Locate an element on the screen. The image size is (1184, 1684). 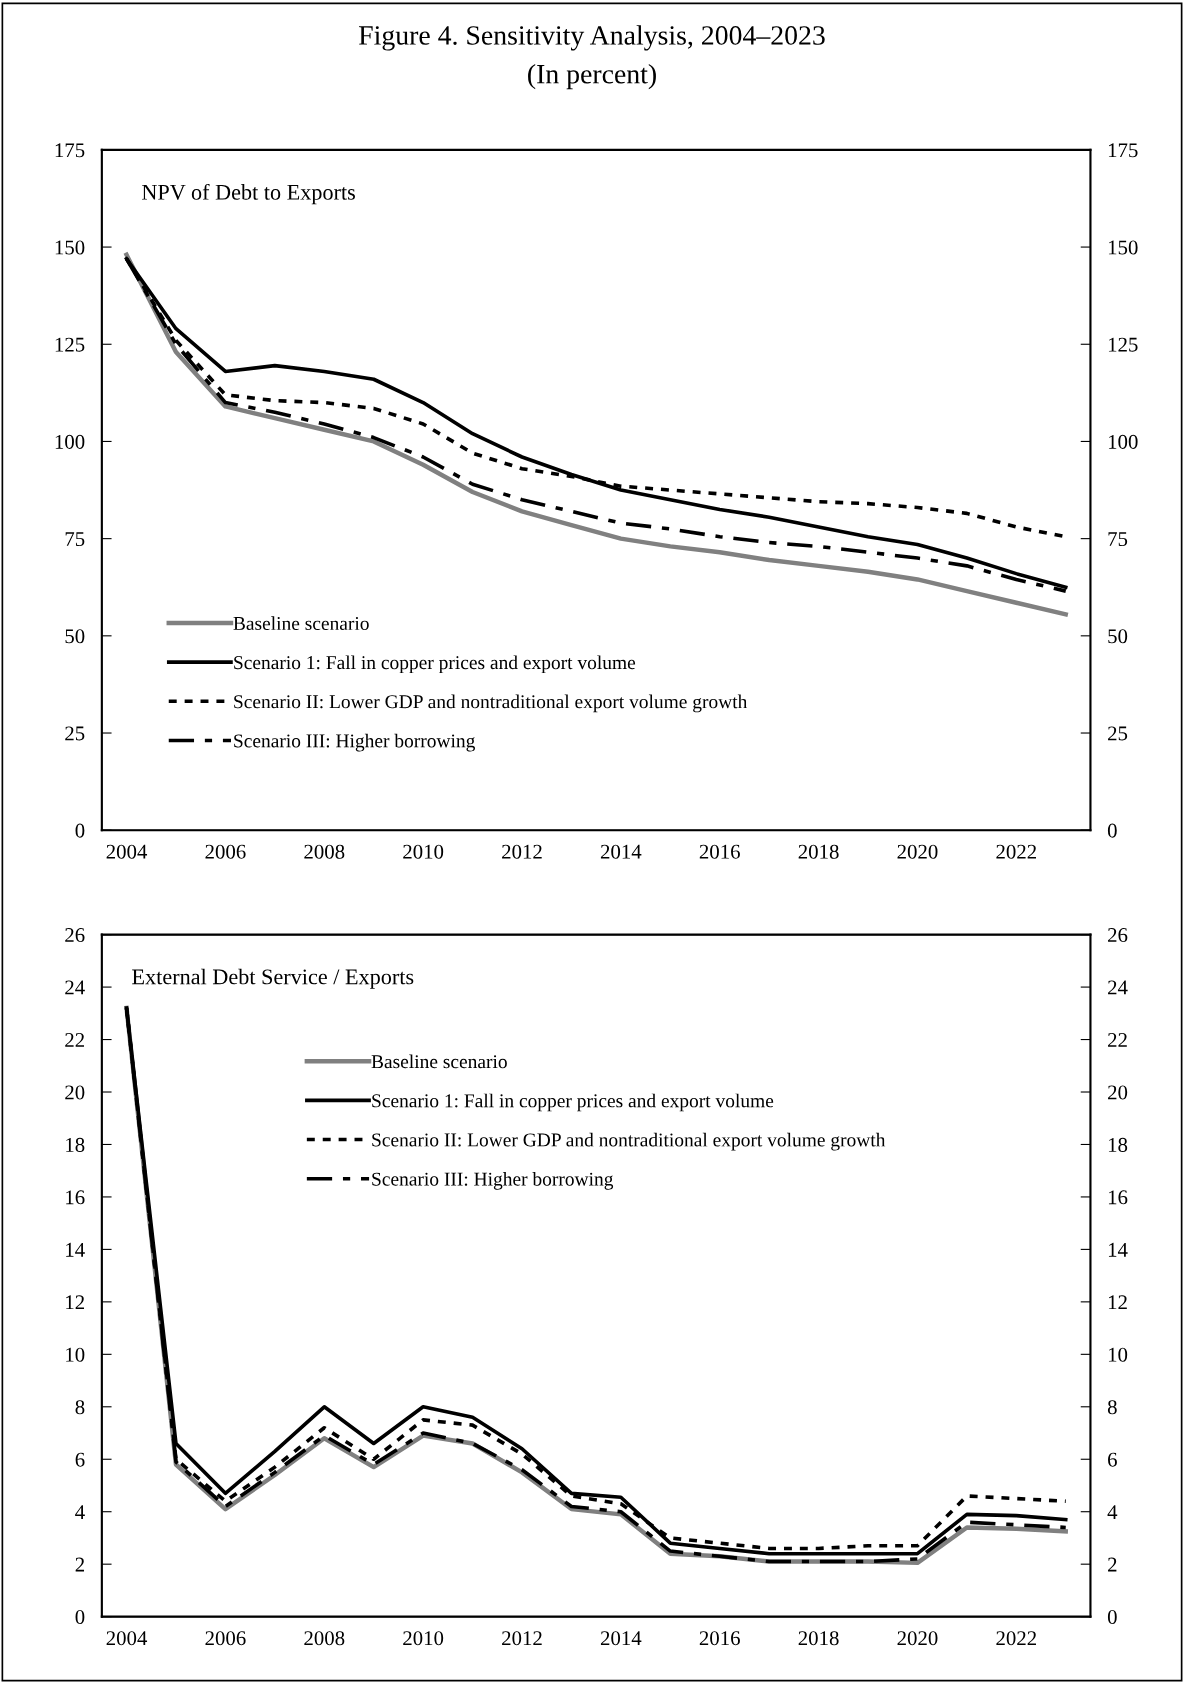
y2-tick-label: 175 is located at coordinates (1123, 150).